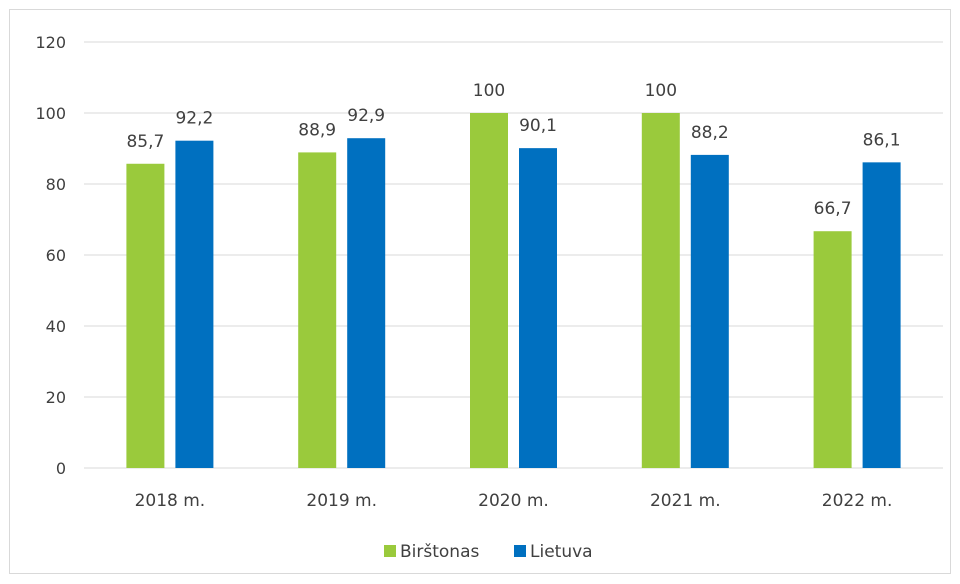  I want to click on legend-label: Birštonas, so click(439, 552).